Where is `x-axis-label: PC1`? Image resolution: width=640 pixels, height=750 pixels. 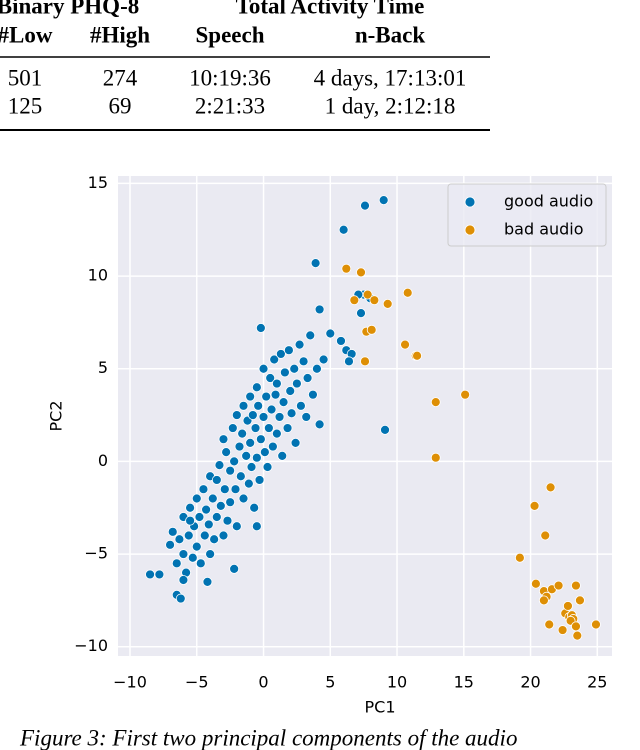
x-axis-label: PC1 is located at coordinates (380, 707).